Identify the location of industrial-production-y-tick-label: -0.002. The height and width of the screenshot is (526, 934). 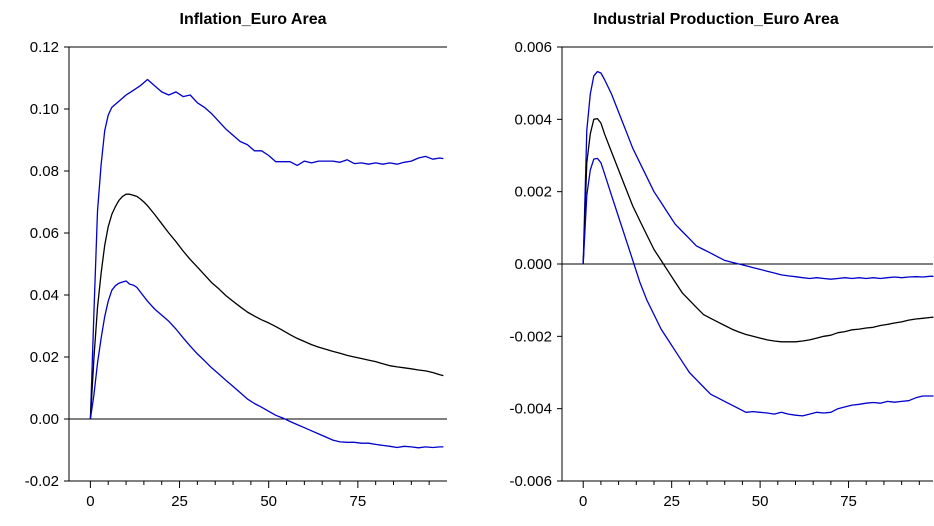
(530, 336).